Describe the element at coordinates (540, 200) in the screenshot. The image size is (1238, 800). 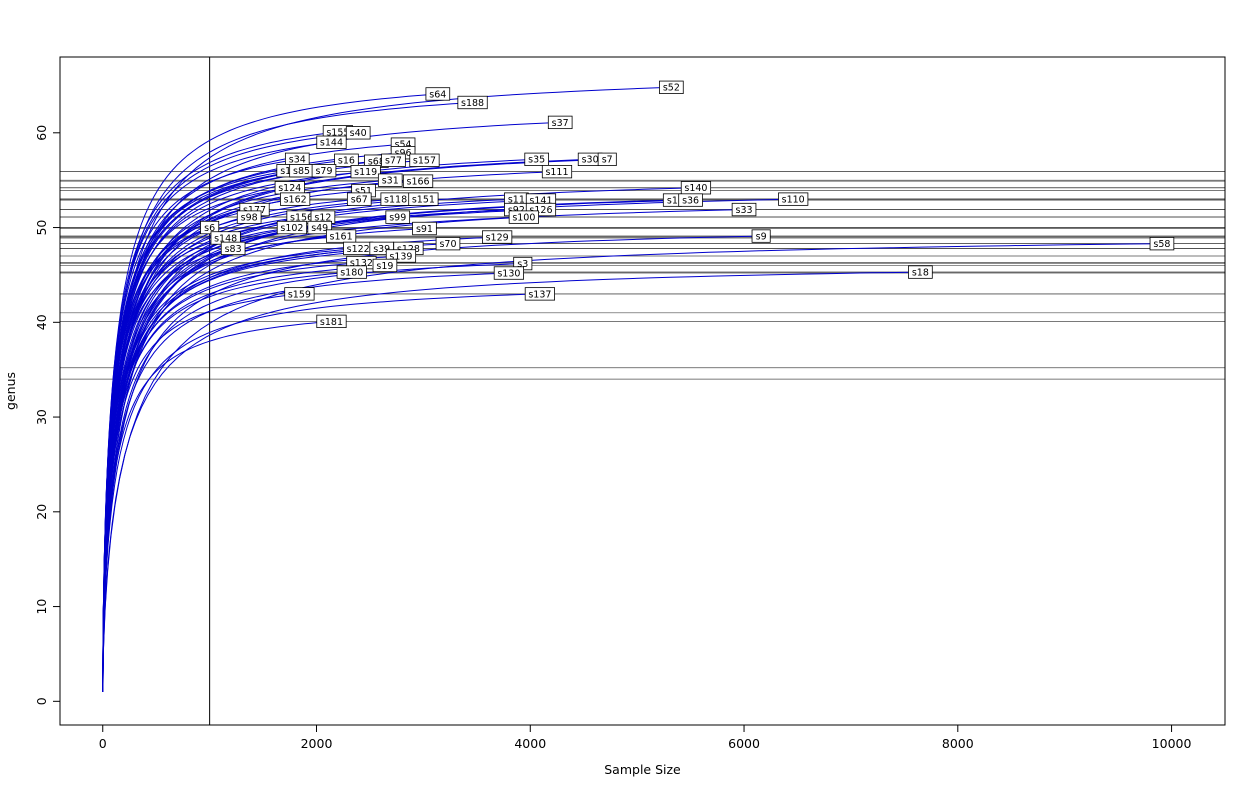
I see `sample-label: s141` at that location.